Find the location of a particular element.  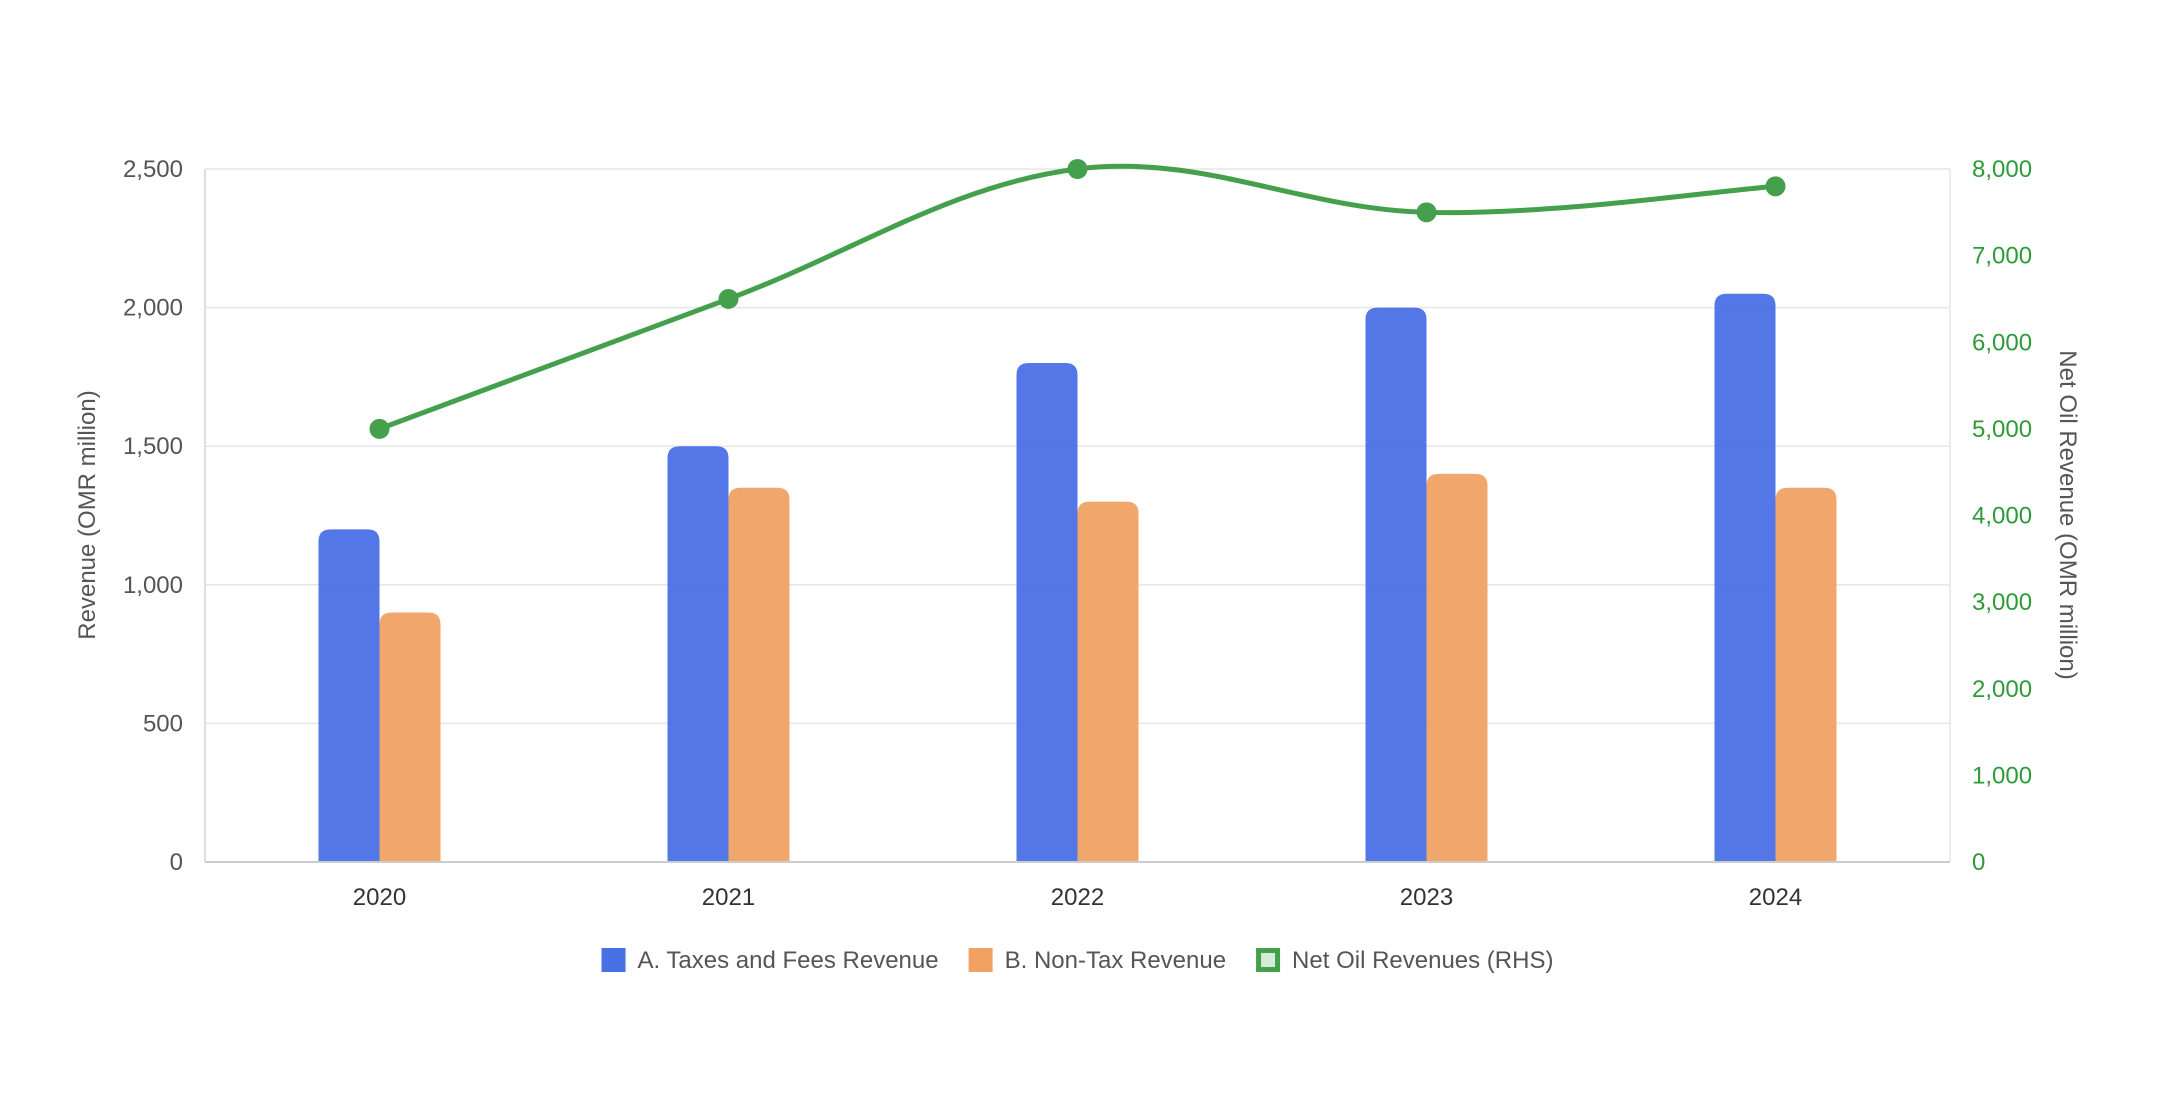

legend-item: Net Oil Revenues (RHS) is located at coordinates (1404, 960).